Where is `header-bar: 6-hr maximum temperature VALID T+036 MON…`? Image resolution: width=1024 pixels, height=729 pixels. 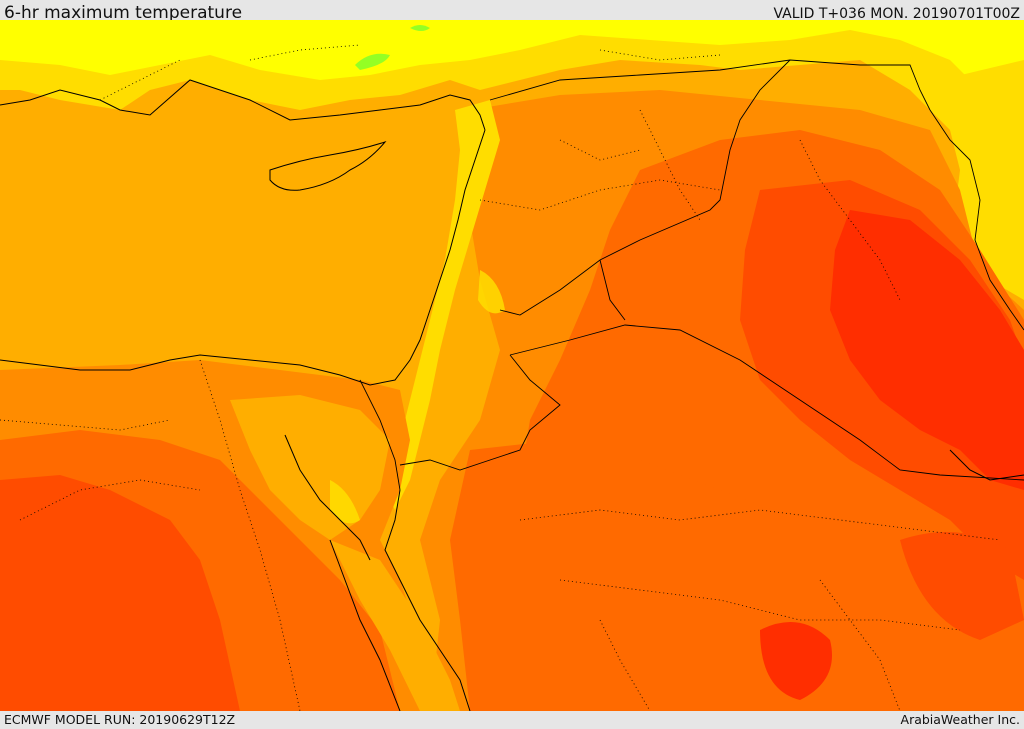
header-bar: 6-hr maximum temperature VALID T+036 MON… is located at coordinates (512, 11).